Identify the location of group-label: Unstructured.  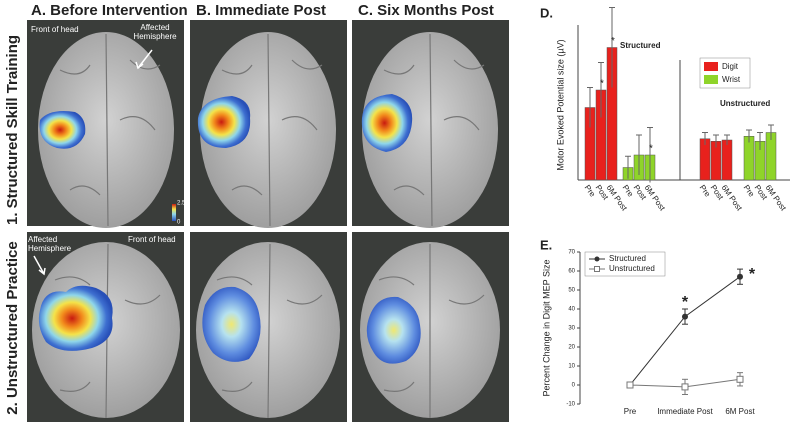
(745, 103).